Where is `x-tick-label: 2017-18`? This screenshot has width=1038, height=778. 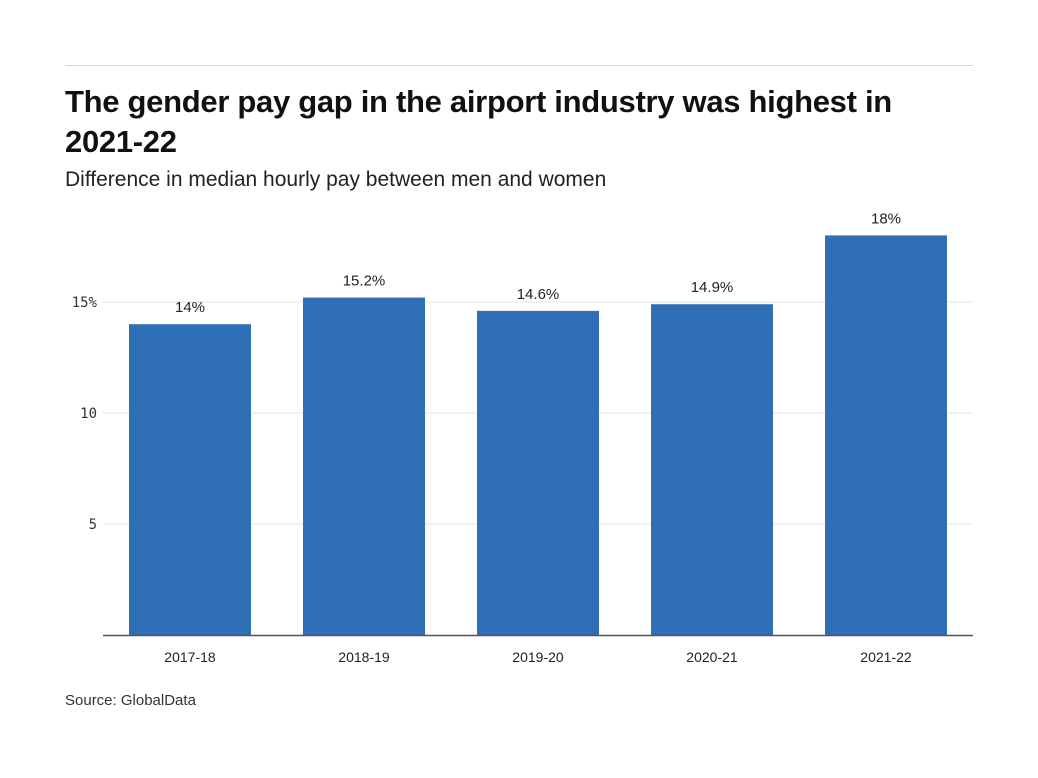 x-tick-label: 2017-18 is located at coordinates (190, 657).